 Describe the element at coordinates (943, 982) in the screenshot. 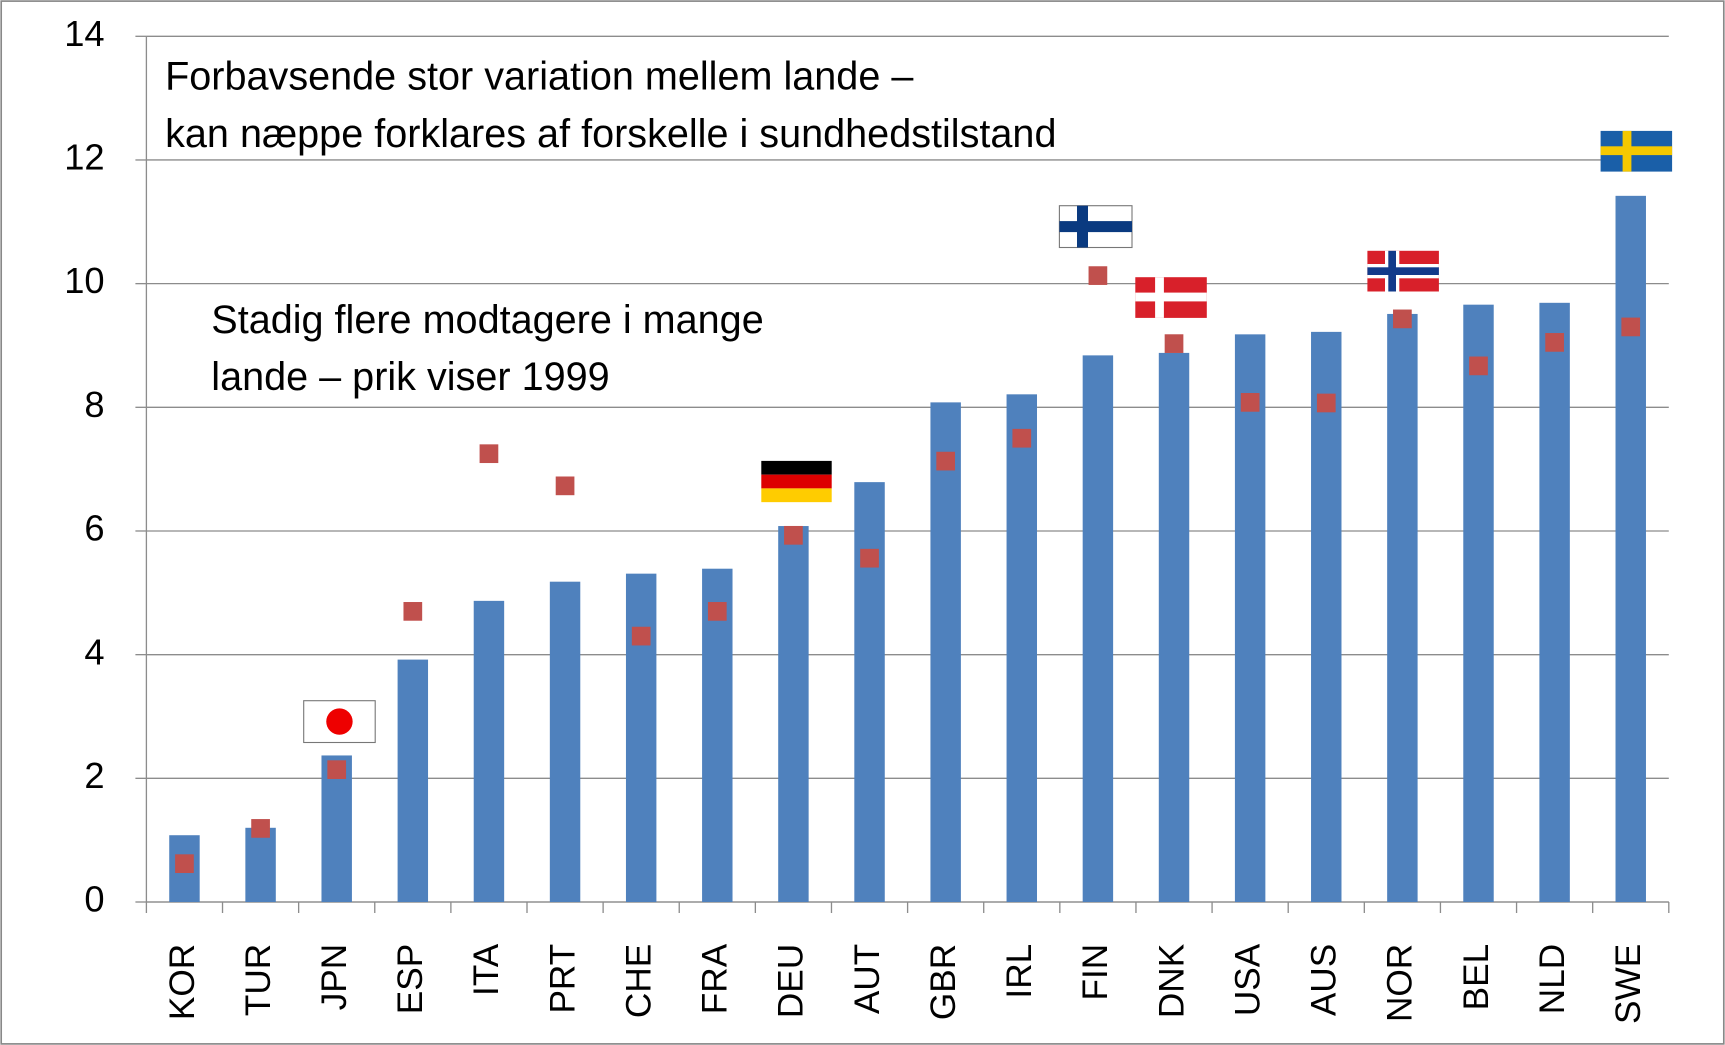

I see `x-tick-label: GBR` at that location.